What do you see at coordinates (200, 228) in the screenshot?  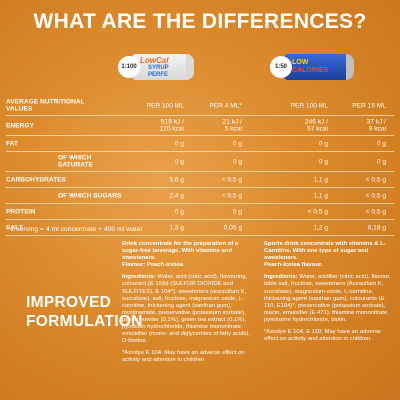 I see `table-row: SALT 1,3 g 0,05 g 1,2 g 0,18 g` at bounding box center [200, 228].